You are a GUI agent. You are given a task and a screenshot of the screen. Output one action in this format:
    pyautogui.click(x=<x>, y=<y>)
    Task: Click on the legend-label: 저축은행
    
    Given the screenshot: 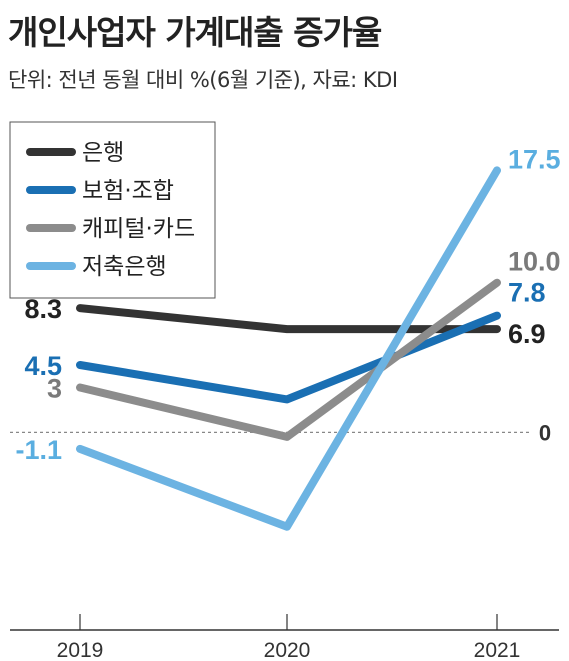 What is the action you would take?
    pyautogui.click(x=124, y=267)
    